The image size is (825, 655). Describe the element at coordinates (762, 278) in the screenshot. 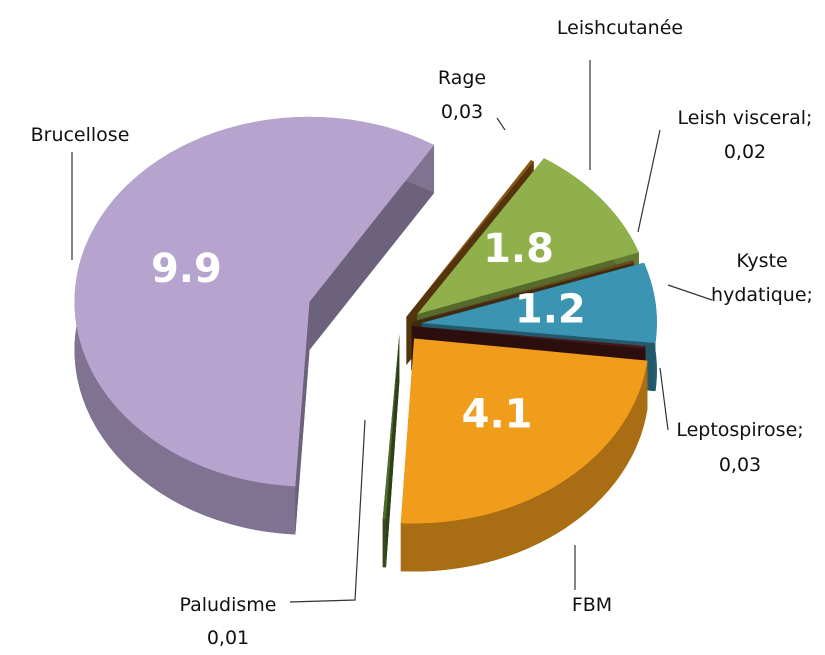

I see `category-label: Kyste hydatique;` at that location.